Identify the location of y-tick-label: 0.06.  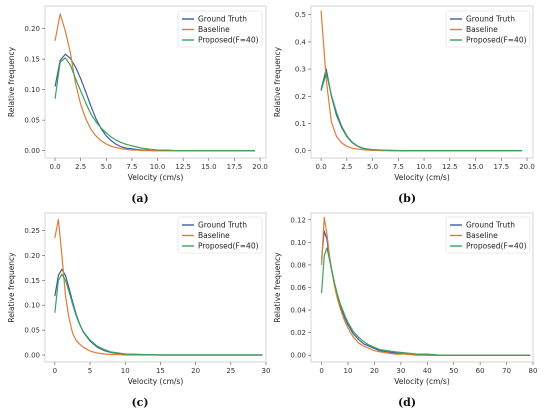
(298, 288).